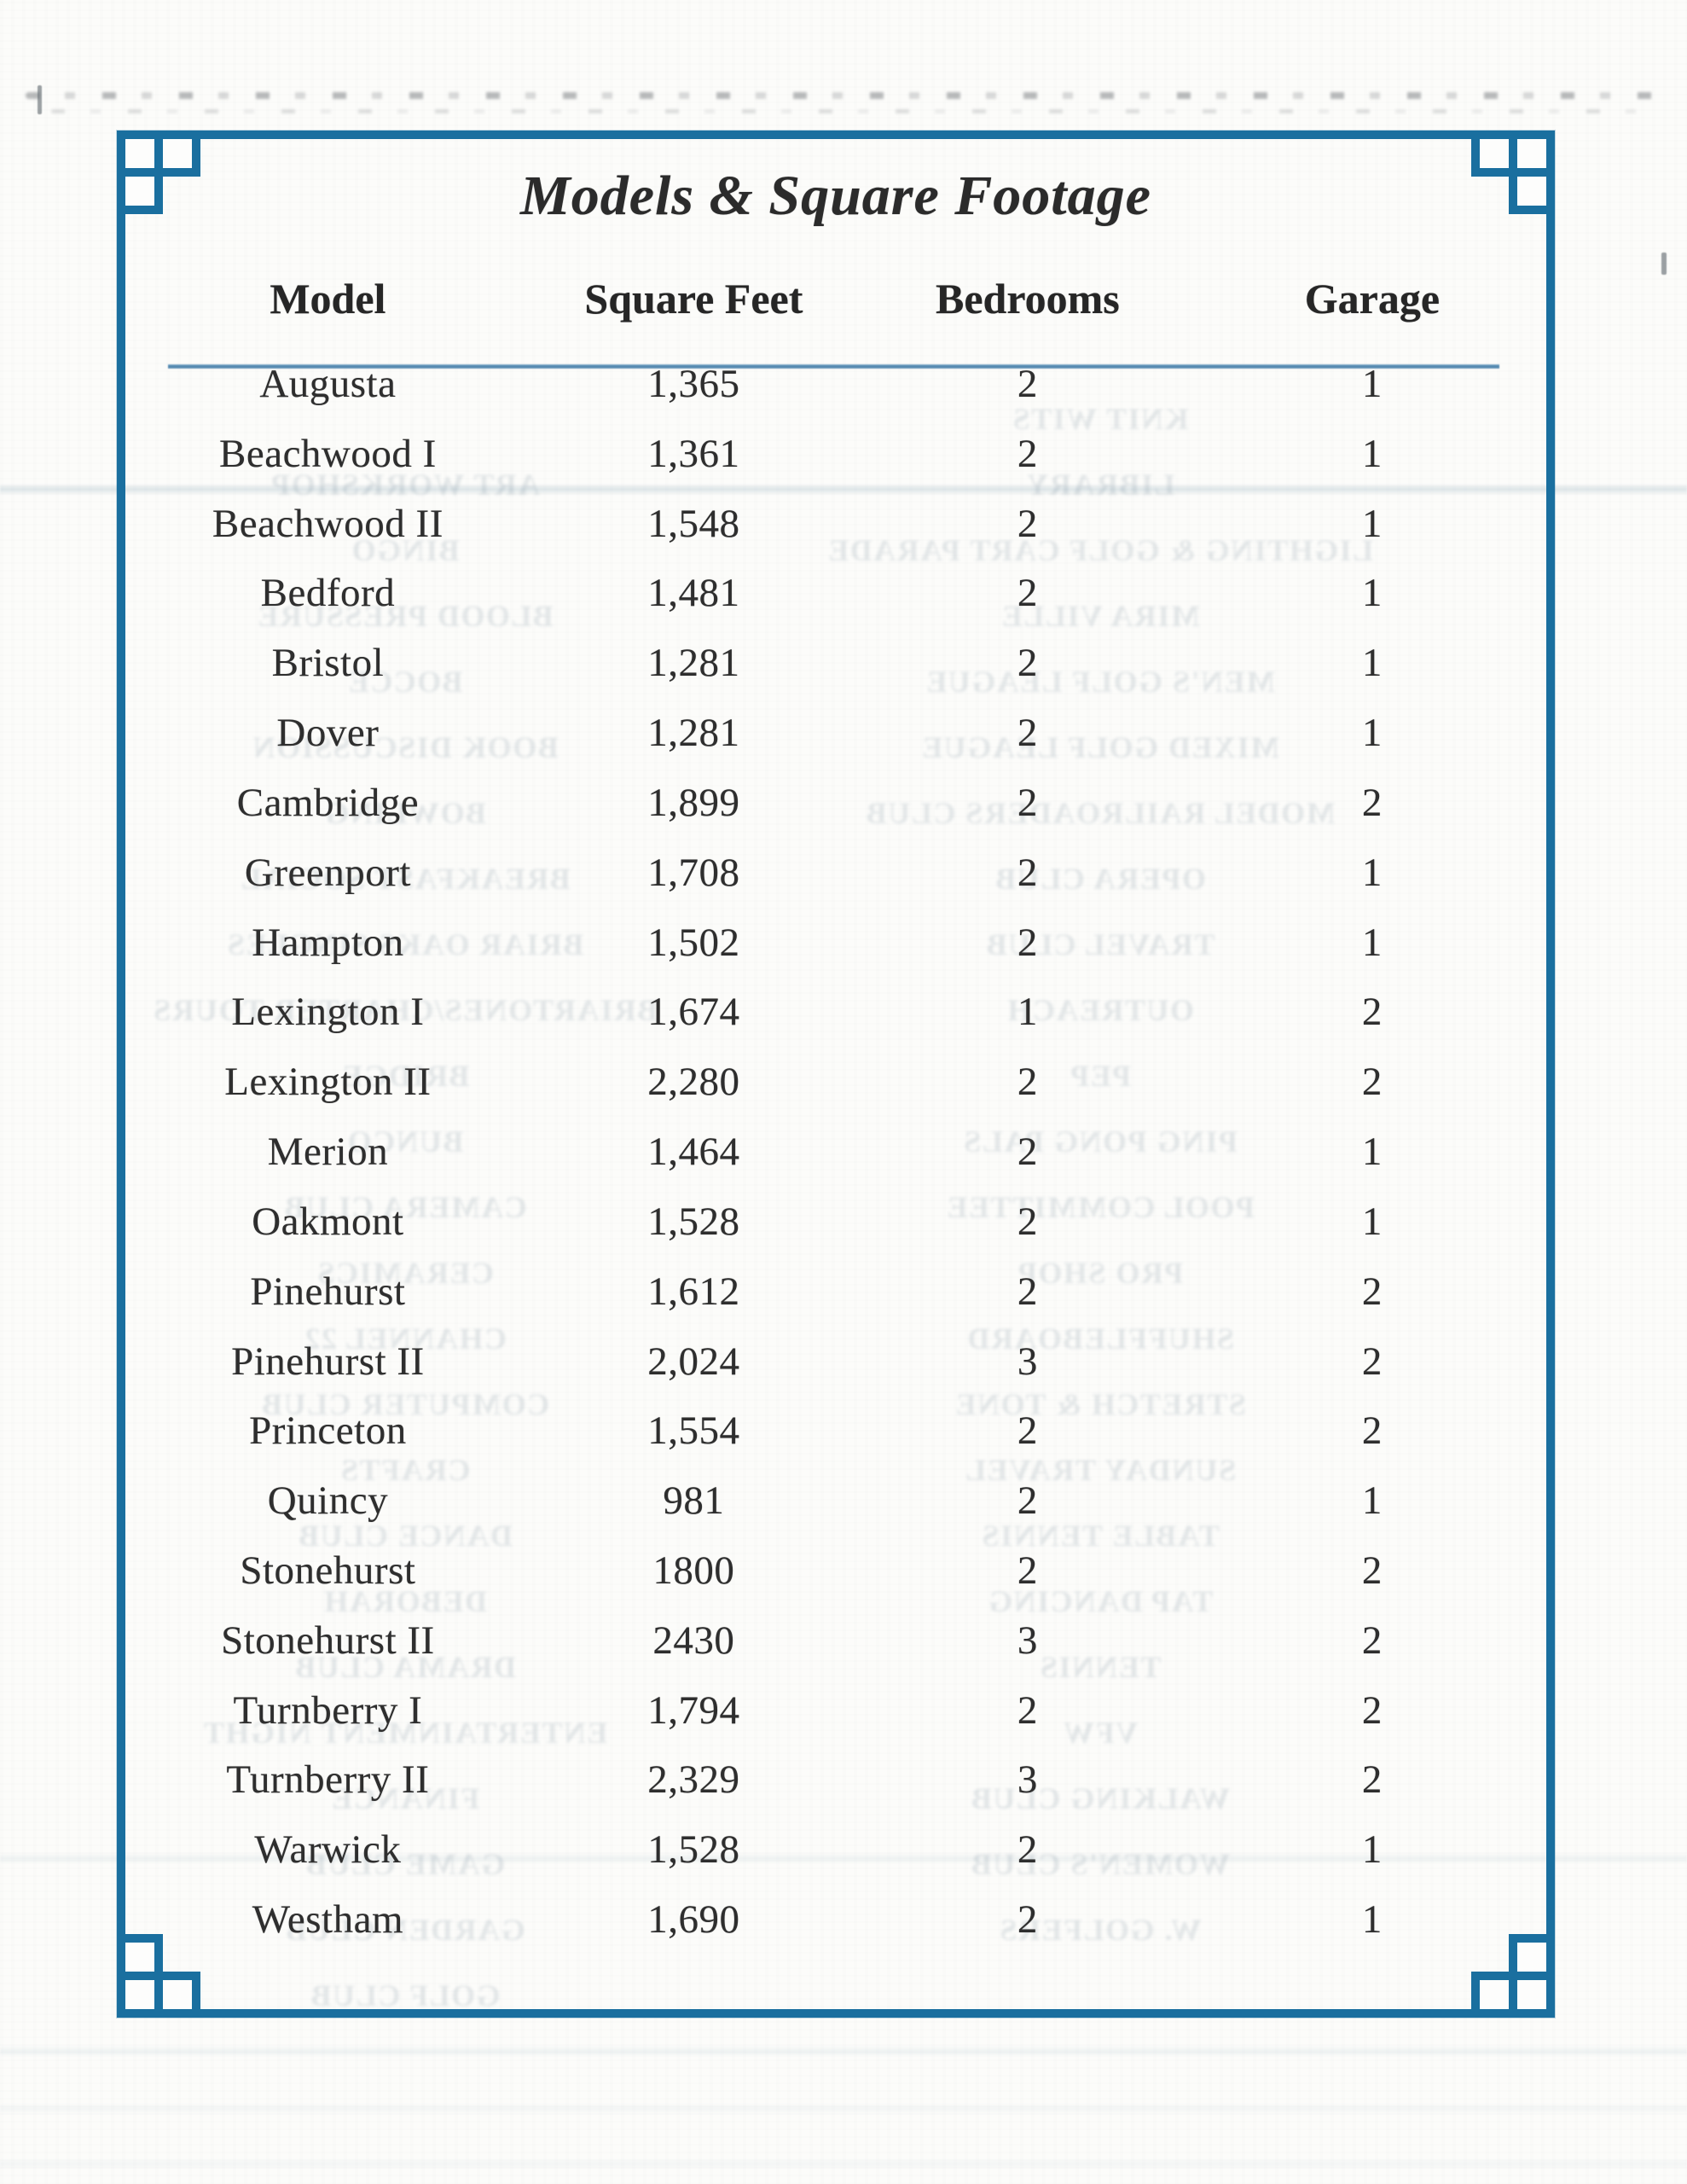 The height and width of the screenshot is (2184, 1687). I want to click on table-row: Stonehurst II 2430 3 2, so click(836, 1641).